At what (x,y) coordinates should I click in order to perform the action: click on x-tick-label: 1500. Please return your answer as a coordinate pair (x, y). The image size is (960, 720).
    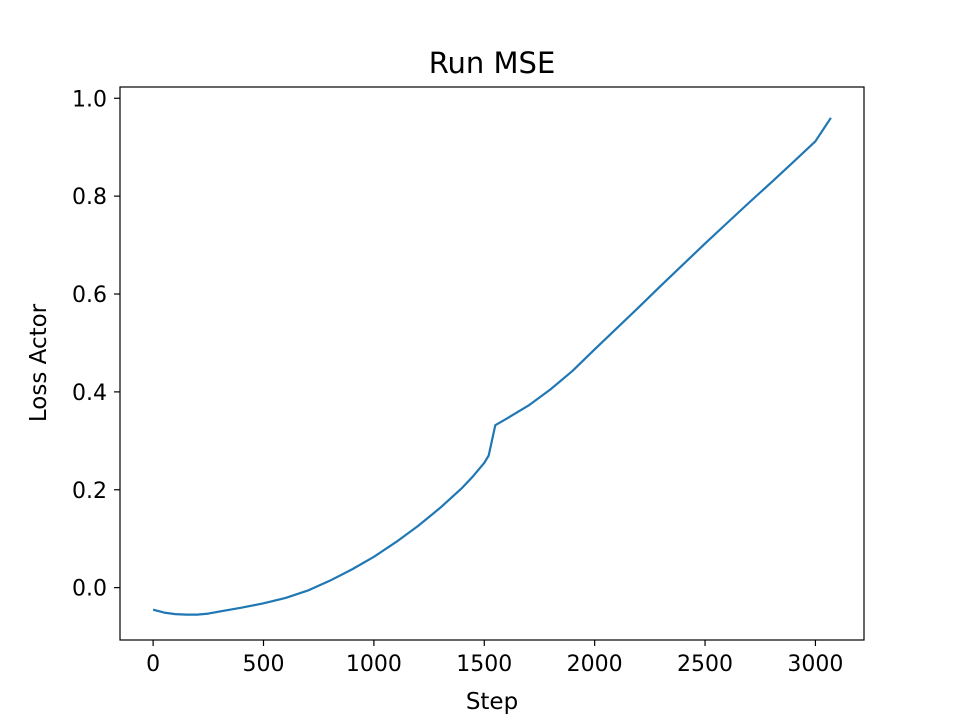
    Looking at the image, I should click on (484, 664).